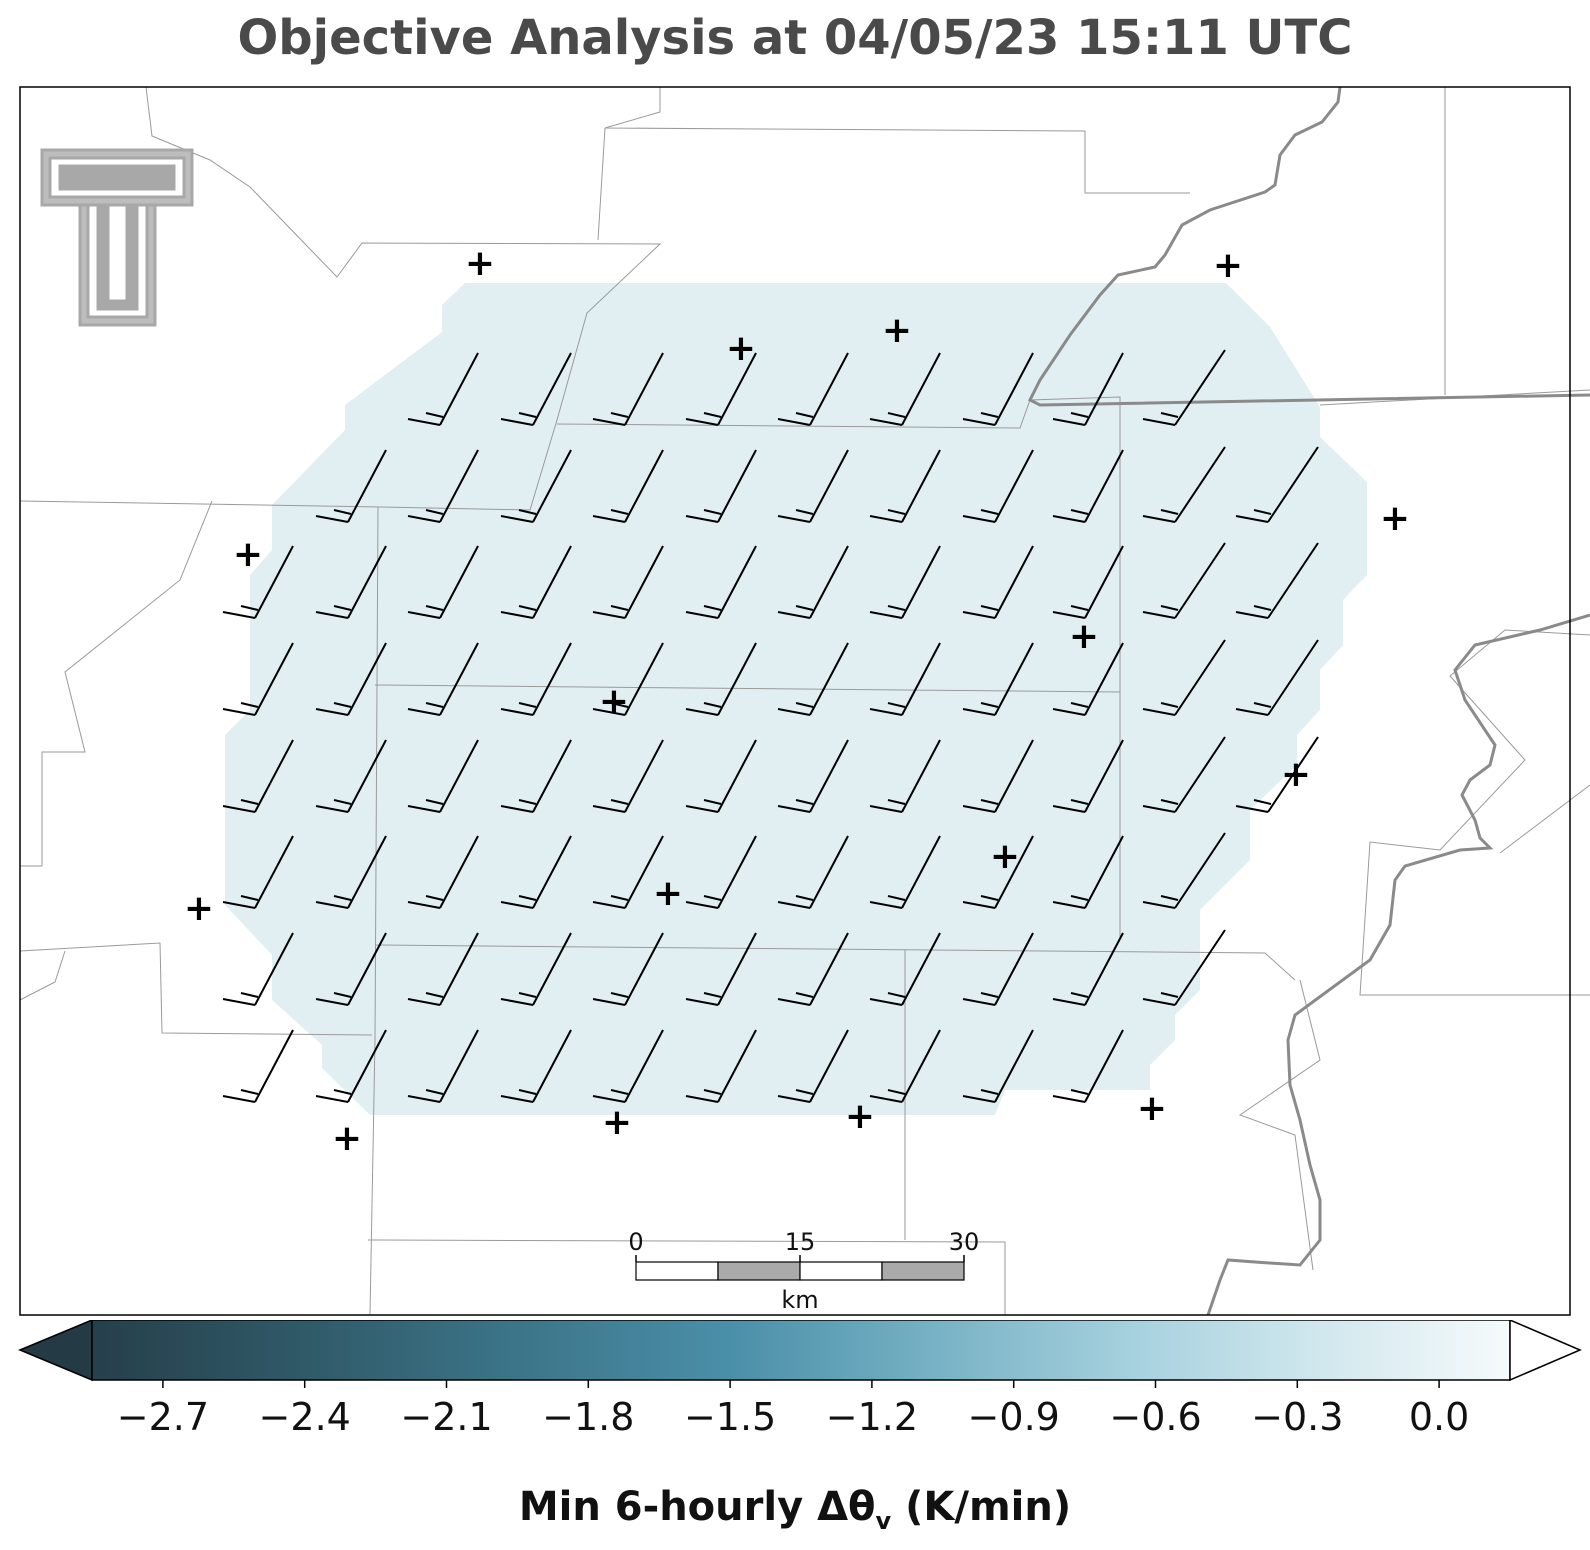 The image size is (1590, 1550). Describe the element at coordinates (1297, 1417) in the screenshot. I see `colorbar-tick-label: −0.3` at that location.